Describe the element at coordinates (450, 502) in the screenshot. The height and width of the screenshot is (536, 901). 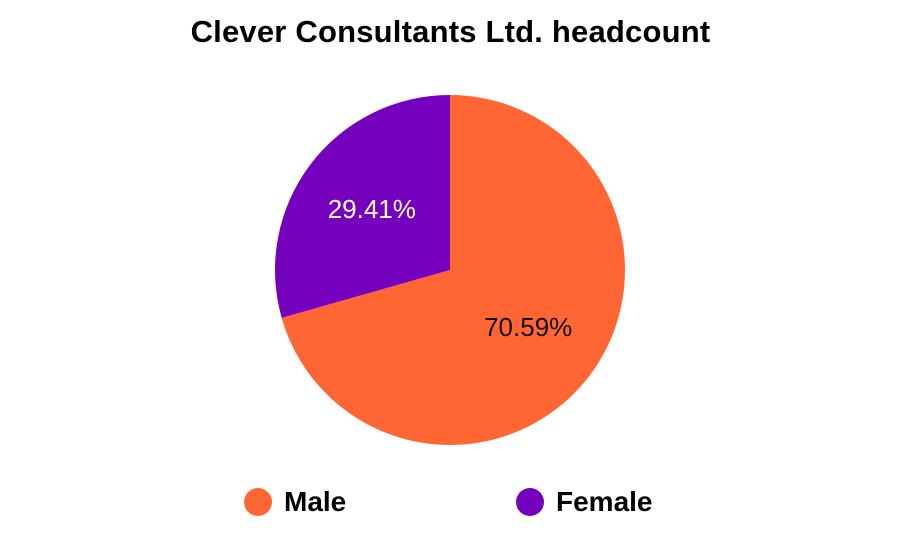
I see `legend: Male Female` at that location.